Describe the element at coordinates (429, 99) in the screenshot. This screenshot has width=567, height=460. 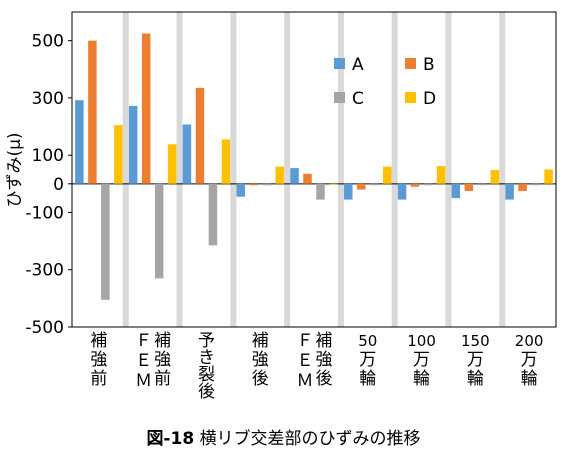
I see `legend-label: D` at that location.